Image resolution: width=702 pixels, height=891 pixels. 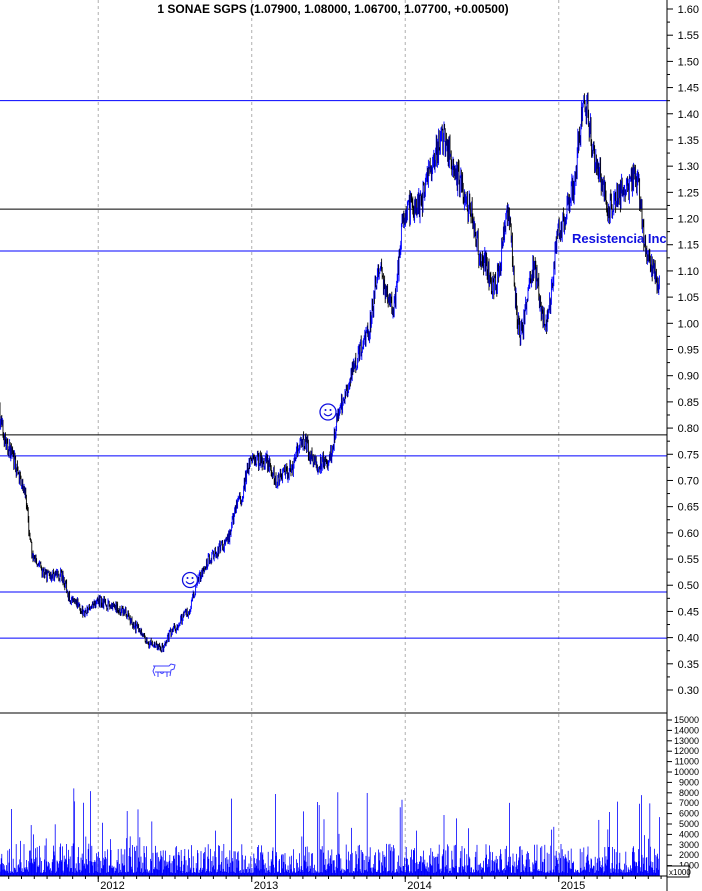 What do you see at coordinates (688, 455) in the screenshot?
I see `price-tick-label: 0.75` at bounding box center [688, 455].